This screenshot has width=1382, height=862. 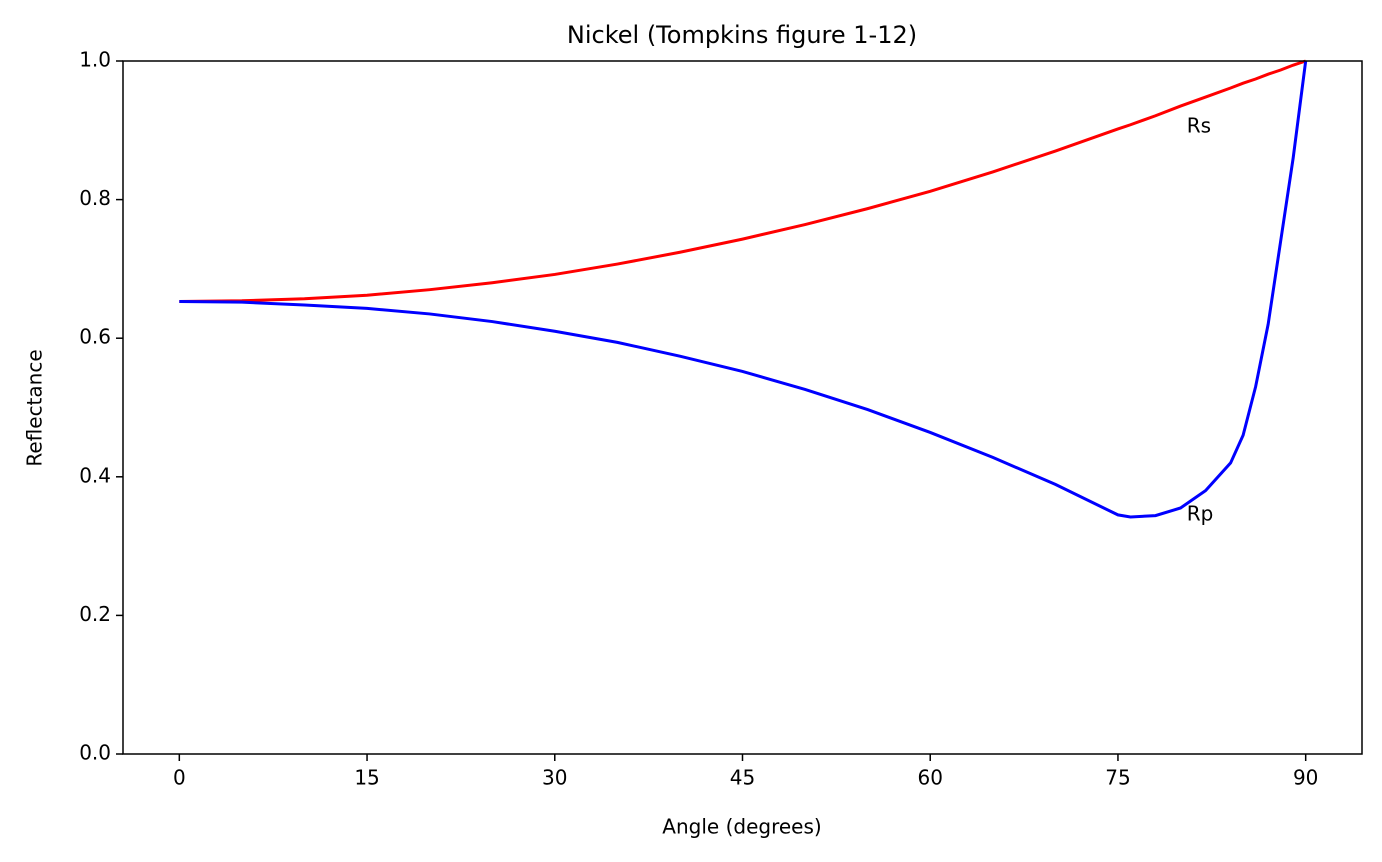 What do you see at coordinates (1199, 125) in the screenshot?
I see `annotation: Rs` at bounding box center [1199, 125].